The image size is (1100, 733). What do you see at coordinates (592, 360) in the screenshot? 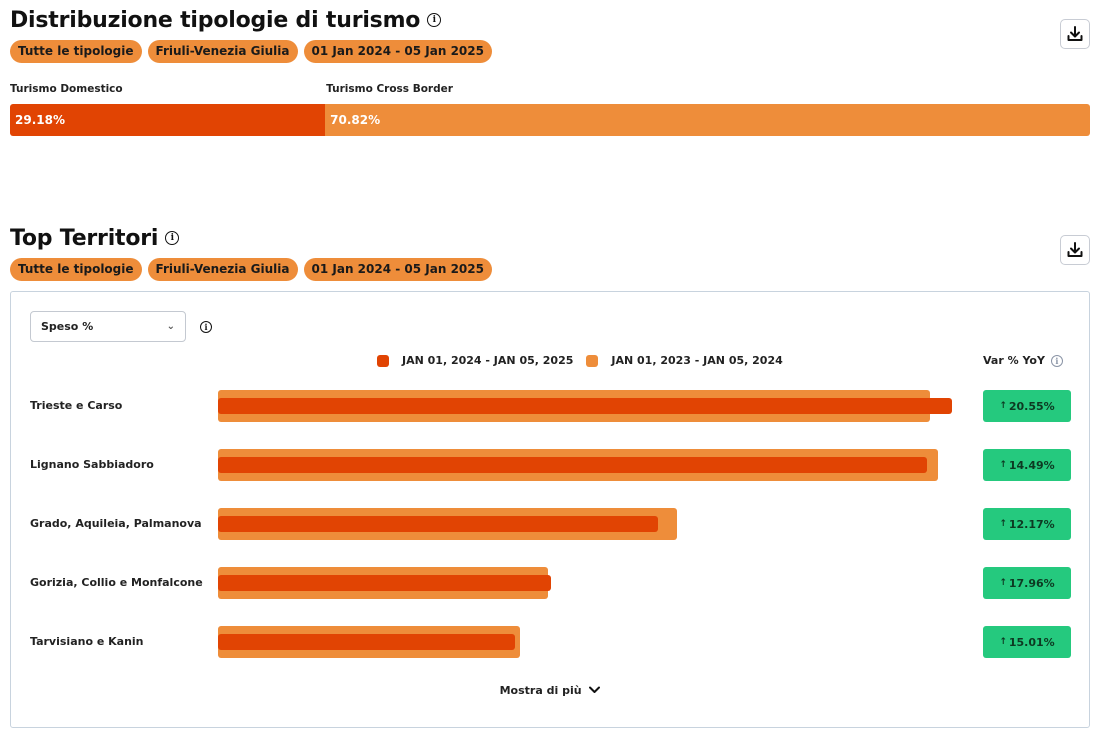
I see `legend-swatch-previous` at bounding box center [592, 360].